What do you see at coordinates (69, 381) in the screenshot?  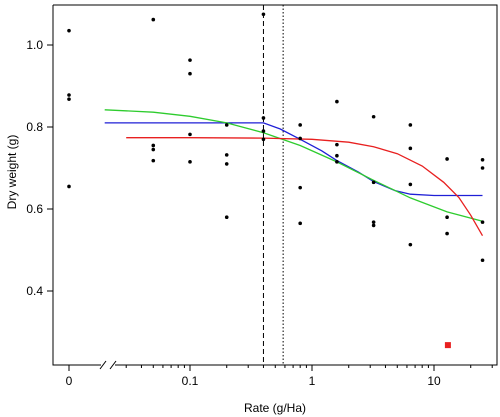 I see `x-tick-label: 0` at bounding box center [69, 381].